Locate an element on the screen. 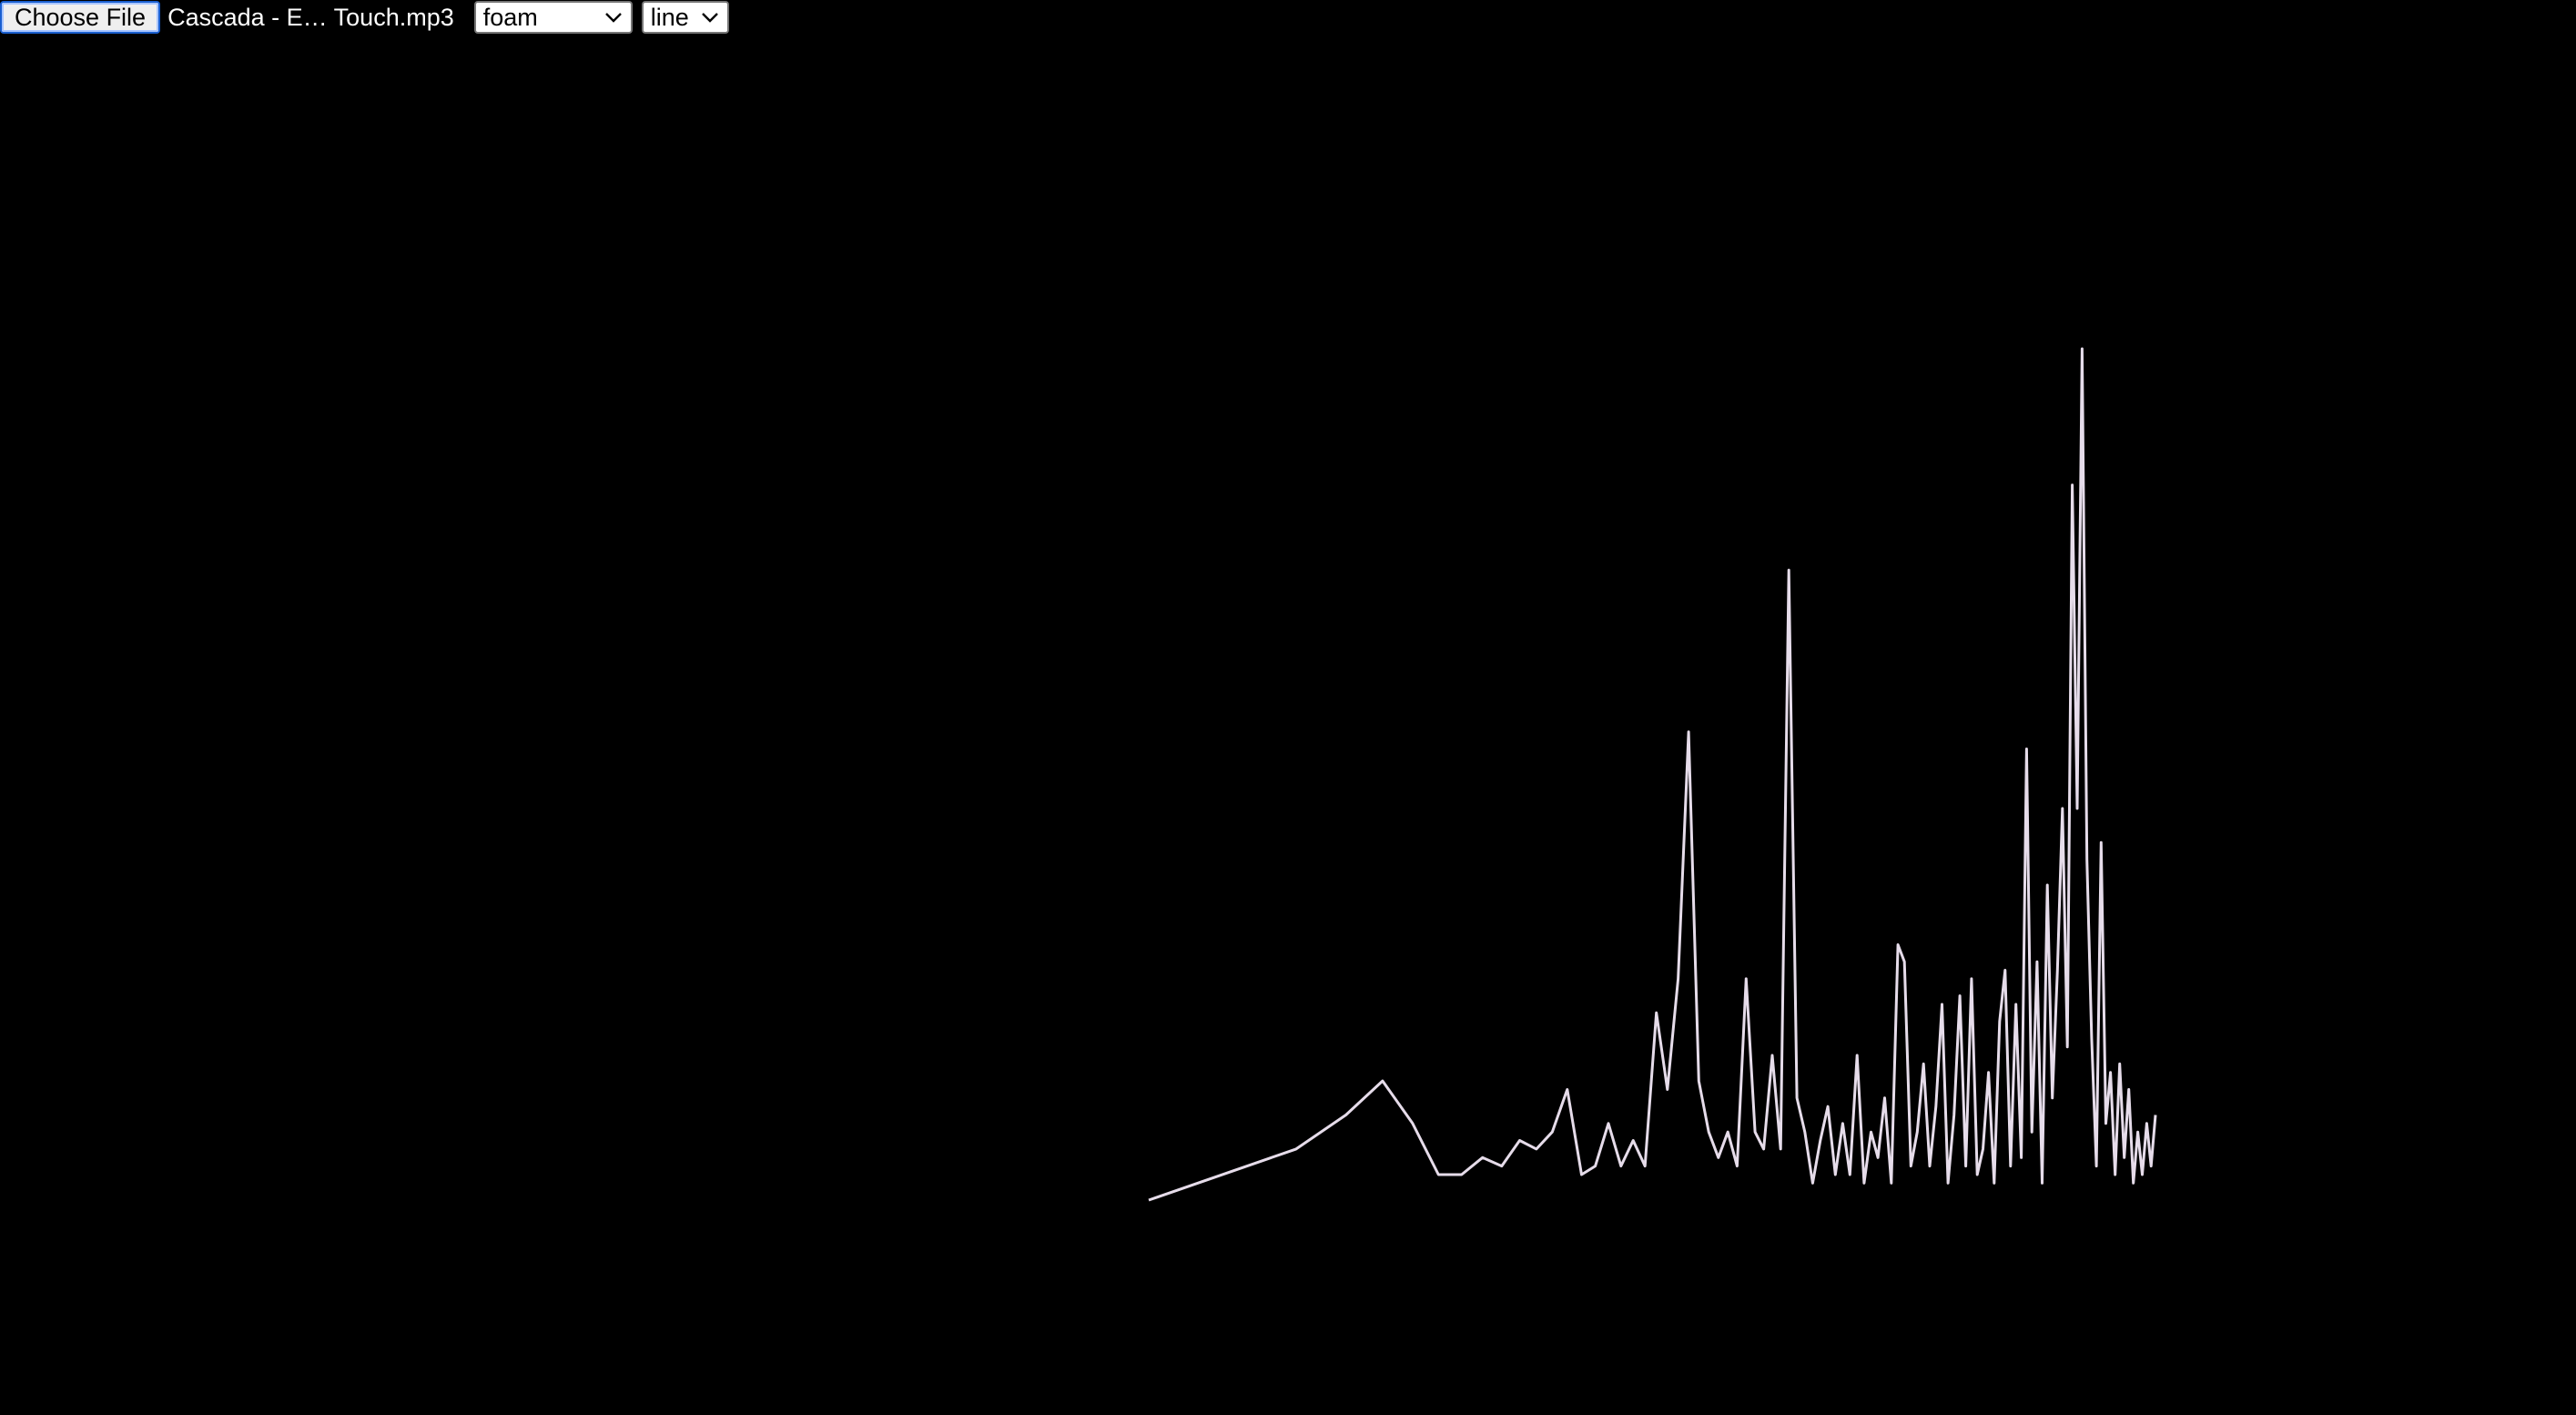 The width and height of the screenshot is (2576, 1415). visualizer-mode-select: foam is located at coordinates (553, 17).